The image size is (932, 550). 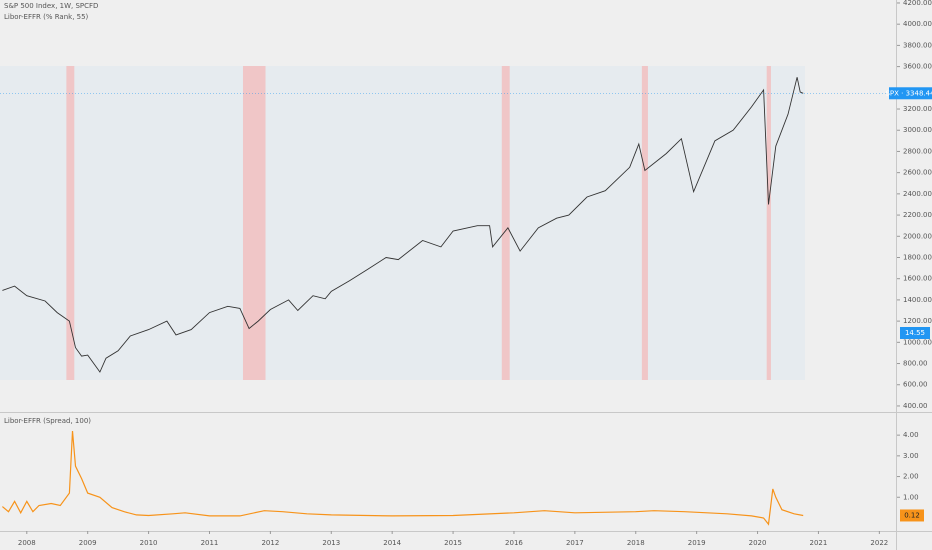 What do you see at coordinates (917, 342) in the screenshot?
I see `y-tick-label: 1000.00` at bounding box center [917, 342].